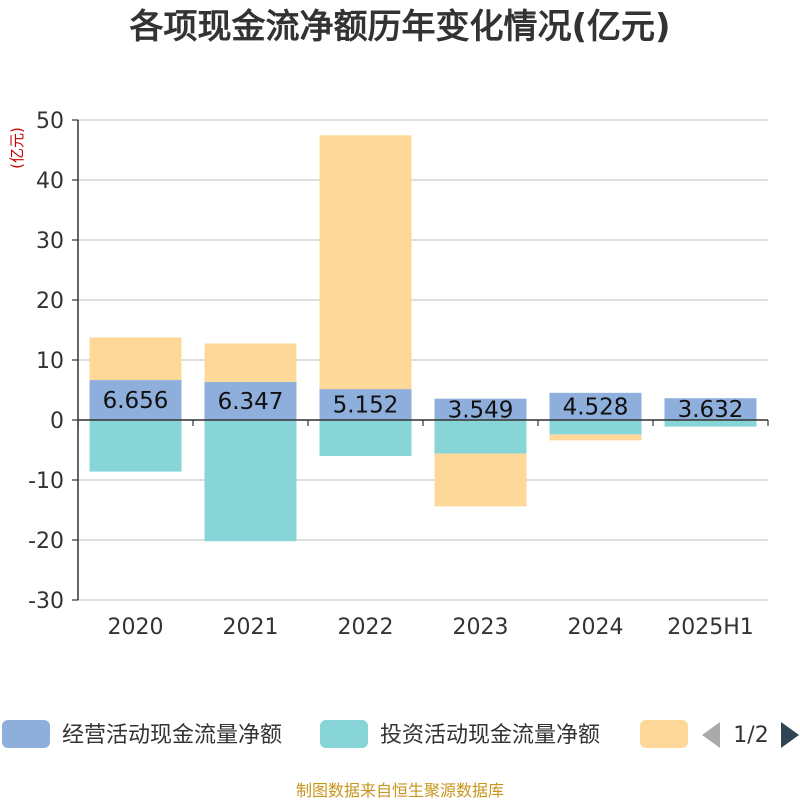  What do you see at coordinates (250, 362) in the screenshot?
I see `bar-series-3-2021` at bounding box center [250, 362].